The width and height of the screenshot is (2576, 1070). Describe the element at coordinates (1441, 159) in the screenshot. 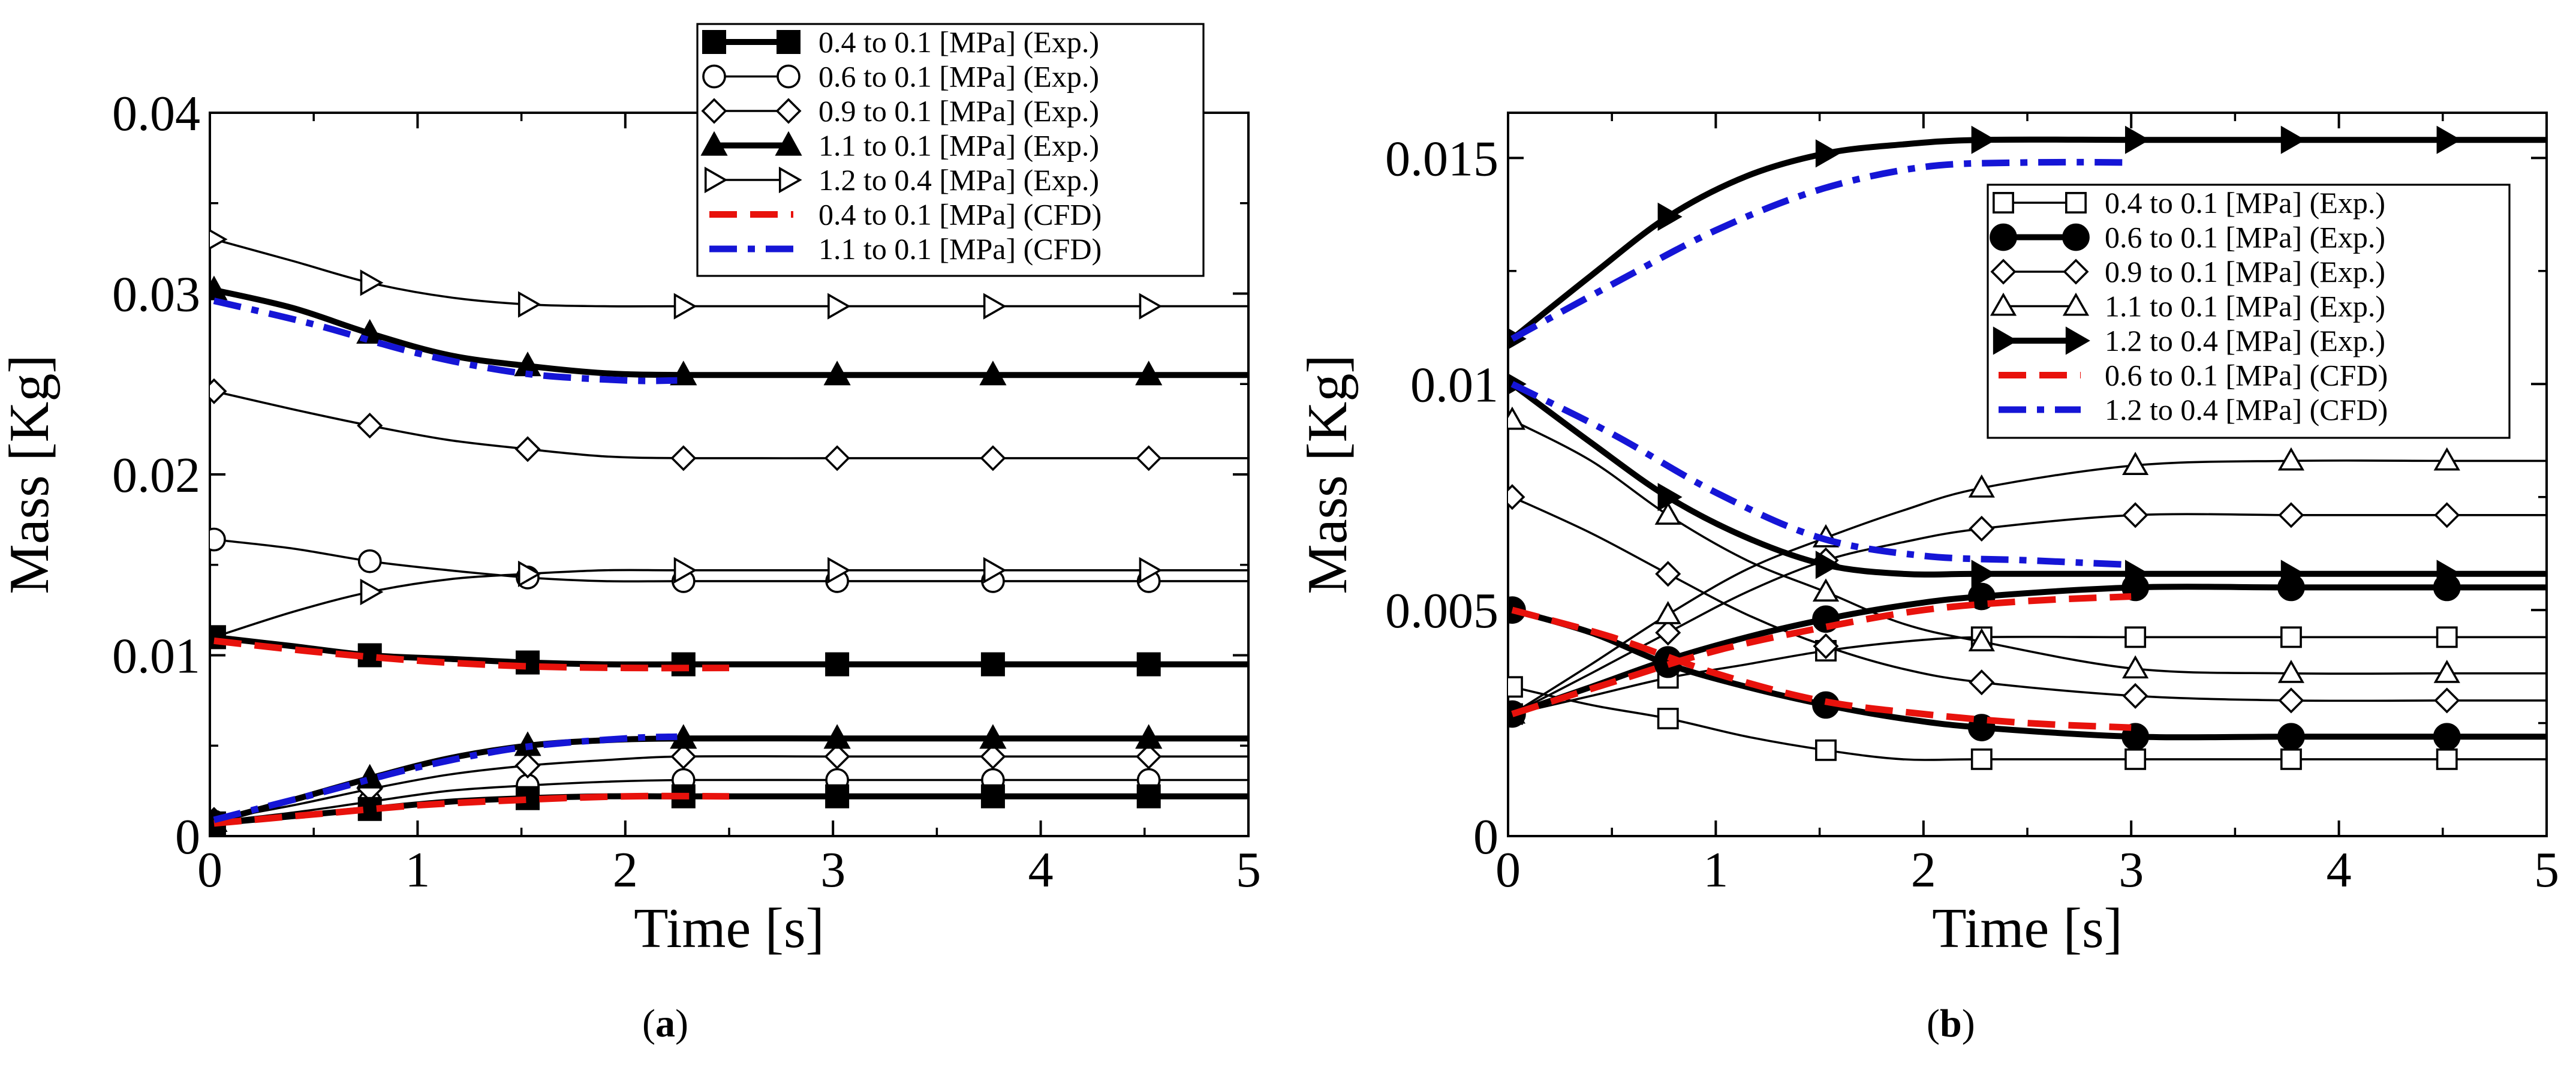

I see `y-tick-label: 0.015` at that location.